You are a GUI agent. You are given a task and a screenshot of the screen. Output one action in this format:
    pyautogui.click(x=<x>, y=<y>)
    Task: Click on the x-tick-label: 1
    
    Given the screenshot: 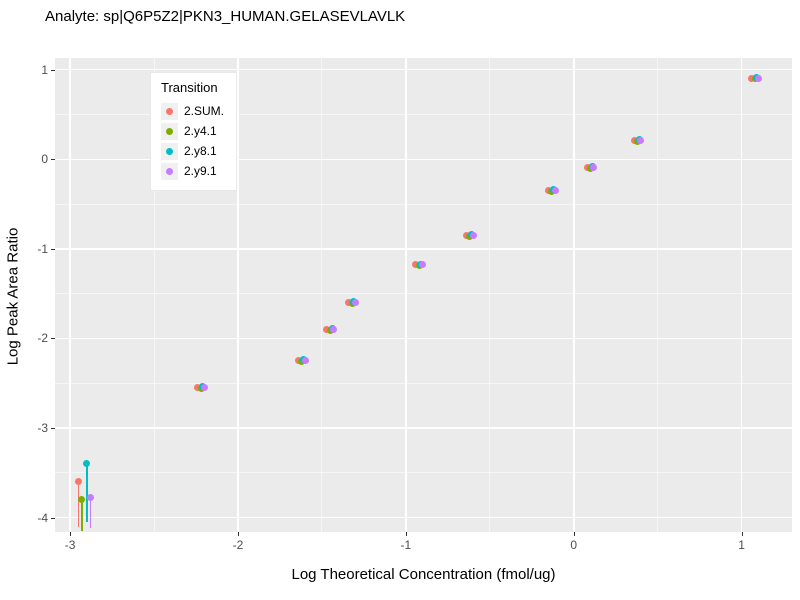 What is the action you would take?
    pyautogui.click(x=741, y=545)
    